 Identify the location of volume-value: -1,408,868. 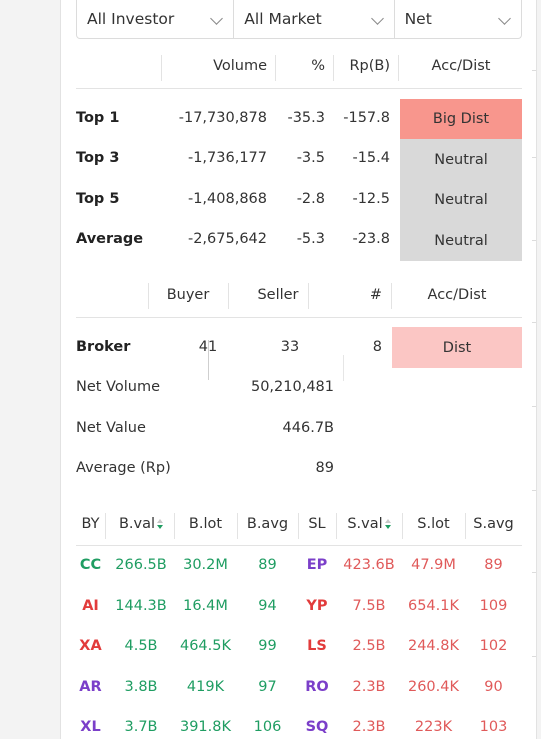
(227, 199).